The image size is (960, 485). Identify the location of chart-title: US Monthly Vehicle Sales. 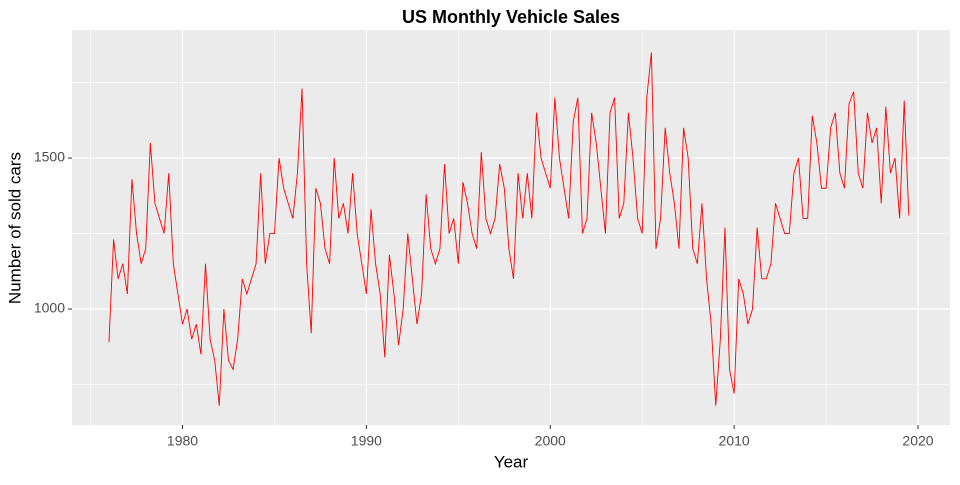
(511, 17).